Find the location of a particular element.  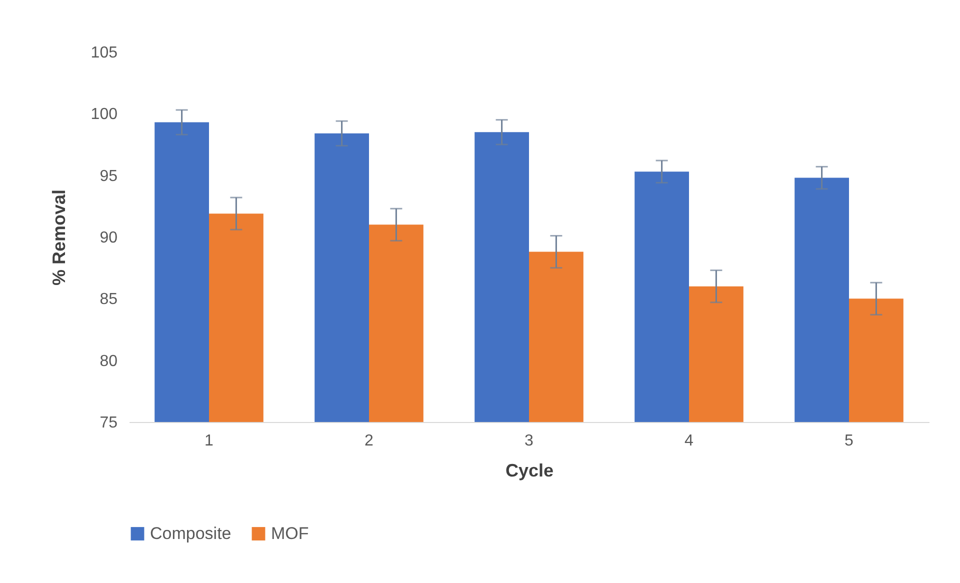

legend-label: MOF is located at coordinates (290, 533).